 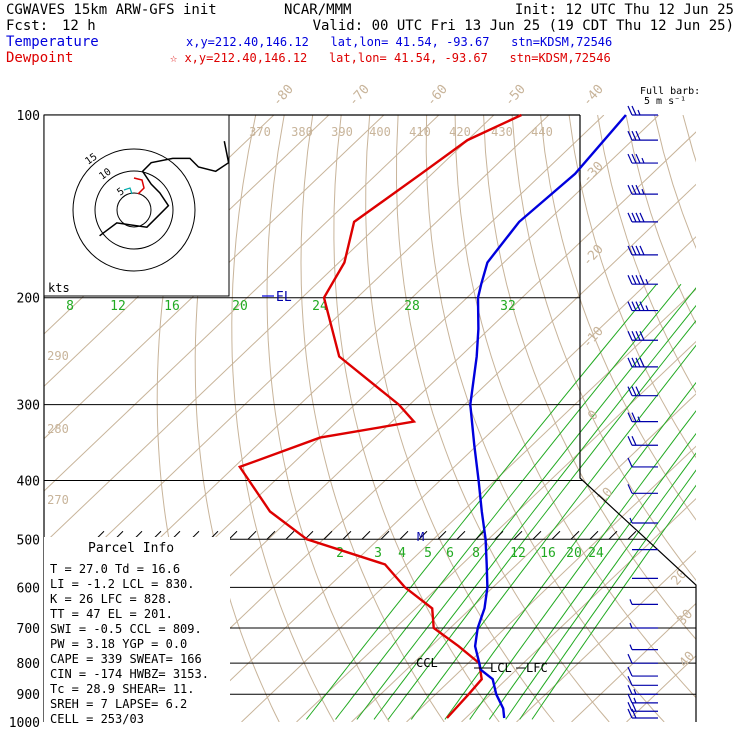 I want to click on pressure-tick-label: 300, so click(x=28, y=406).